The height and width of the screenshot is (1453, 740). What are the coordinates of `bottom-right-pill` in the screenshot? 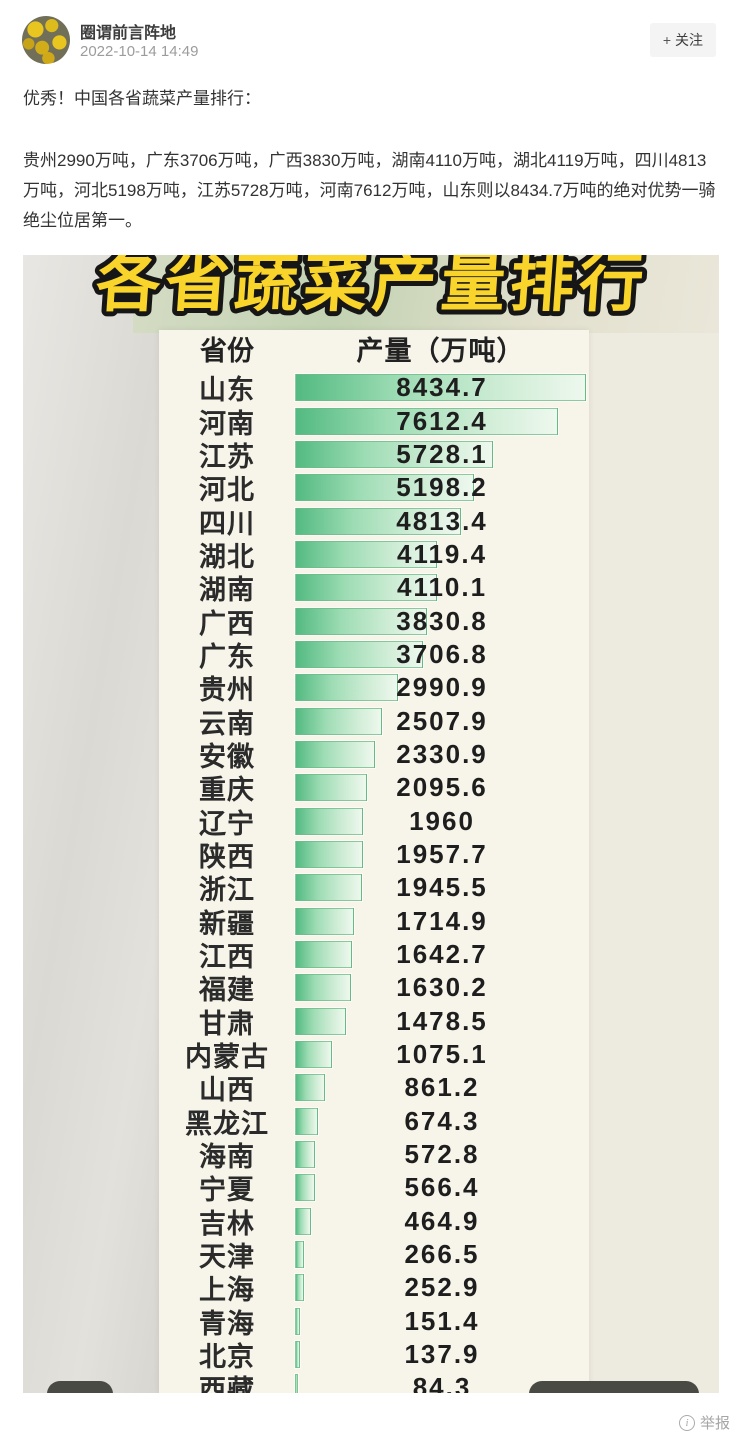 It's located at (614, 1387).